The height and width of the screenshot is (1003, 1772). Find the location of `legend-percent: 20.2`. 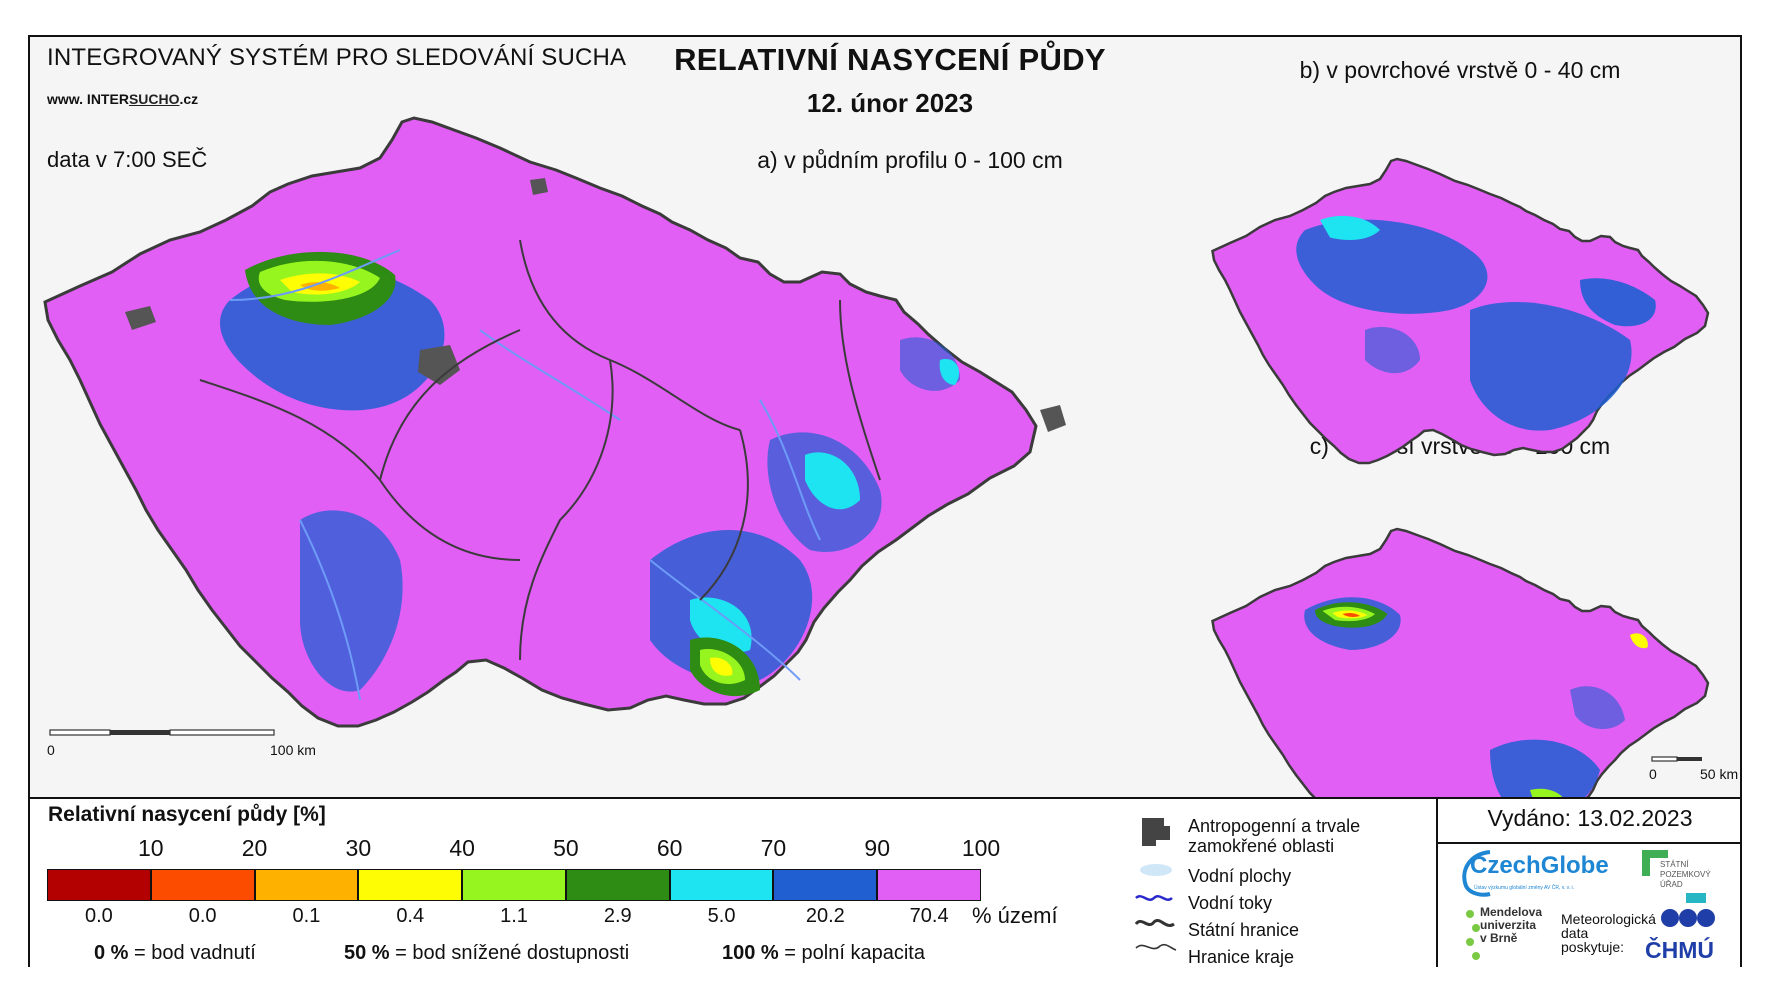

legend-percent: 20.2 is located at coordinates (825, 916).